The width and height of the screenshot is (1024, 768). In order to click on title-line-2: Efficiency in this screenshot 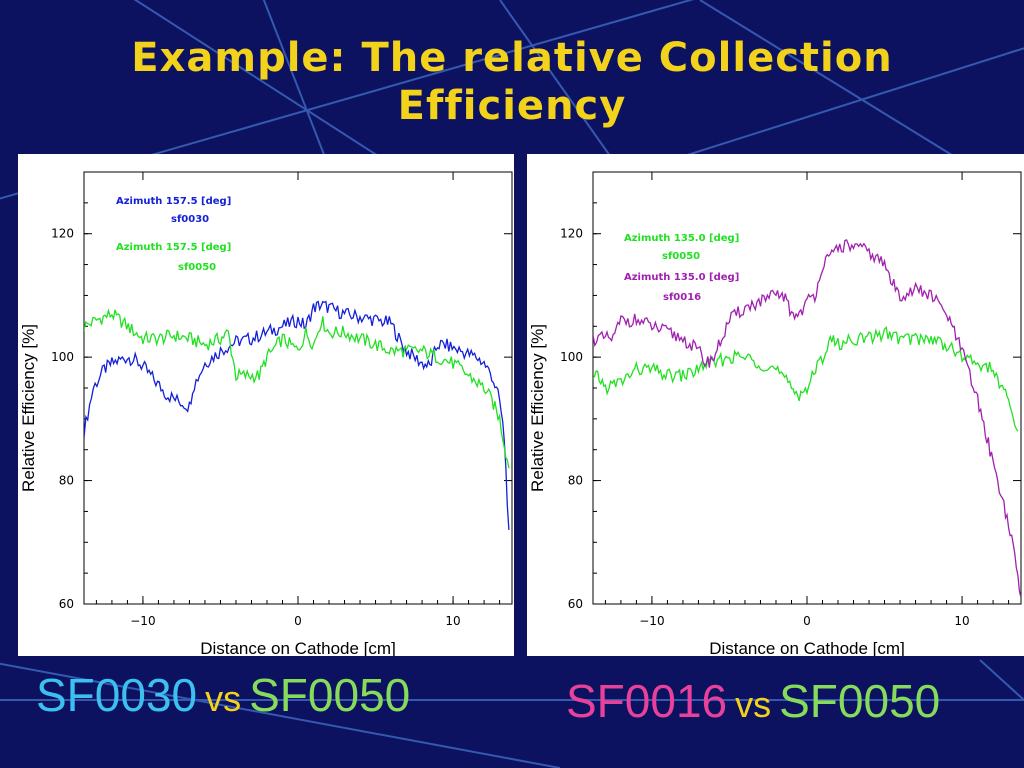, I will do `click(512, 106)`.